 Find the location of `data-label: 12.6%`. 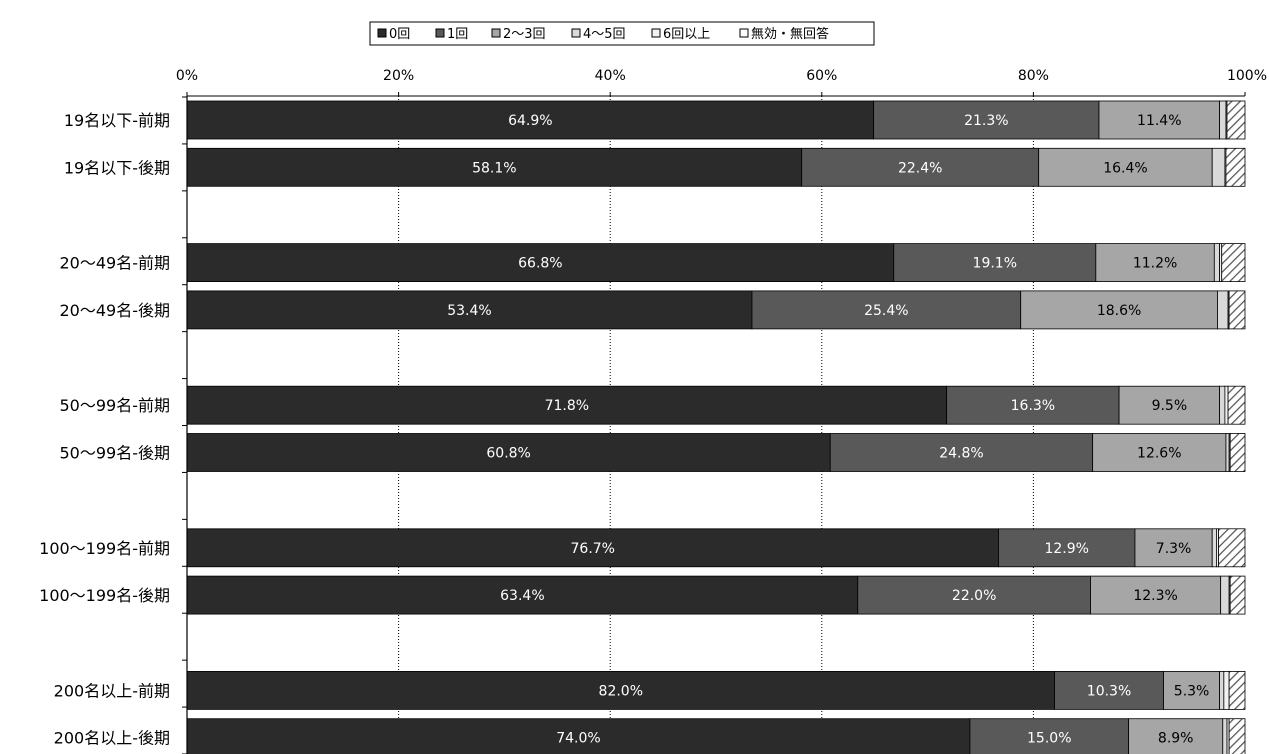

data-label: 12.6% is located at coordinates (1159, 454).